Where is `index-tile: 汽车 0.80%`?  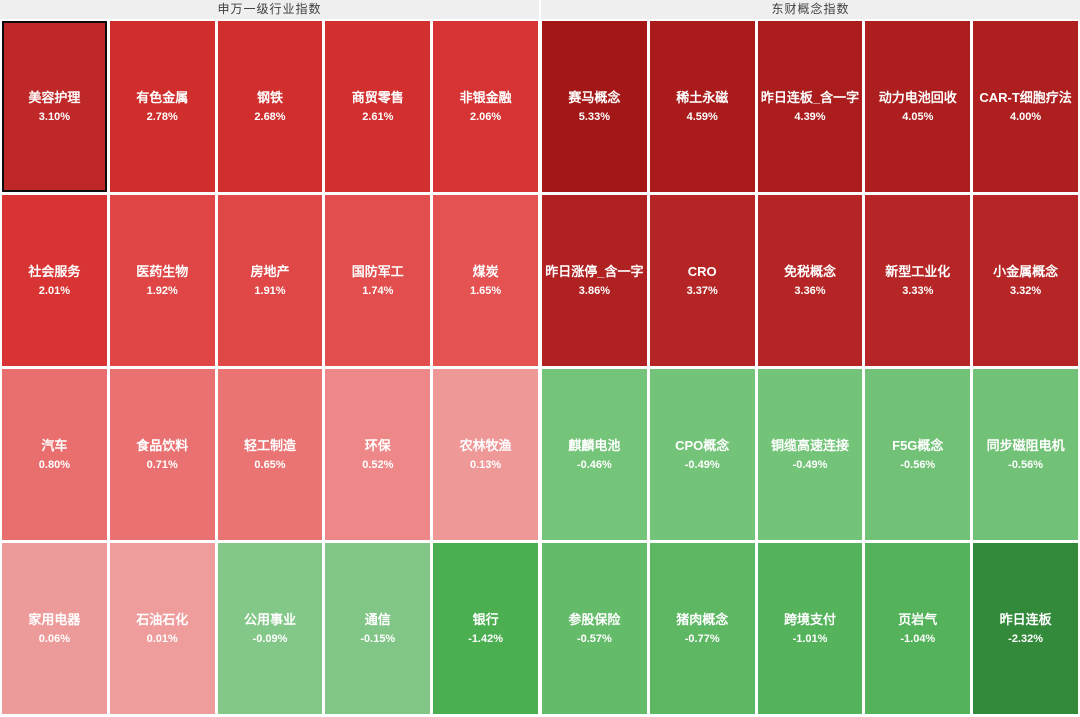 index-tile: 汽车 0.80% is located at coordinates (54, 454).